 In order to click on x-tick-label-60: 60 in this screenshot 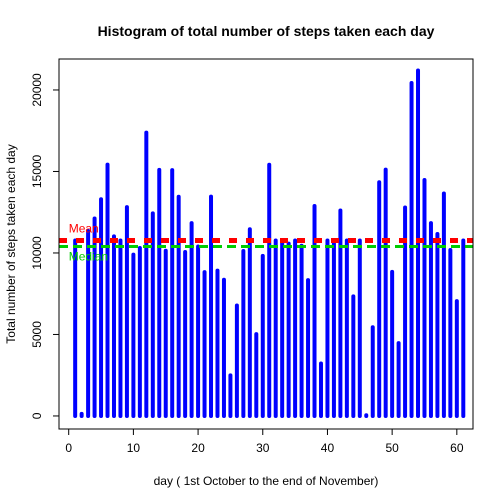, I will do `click(457, 448)`.